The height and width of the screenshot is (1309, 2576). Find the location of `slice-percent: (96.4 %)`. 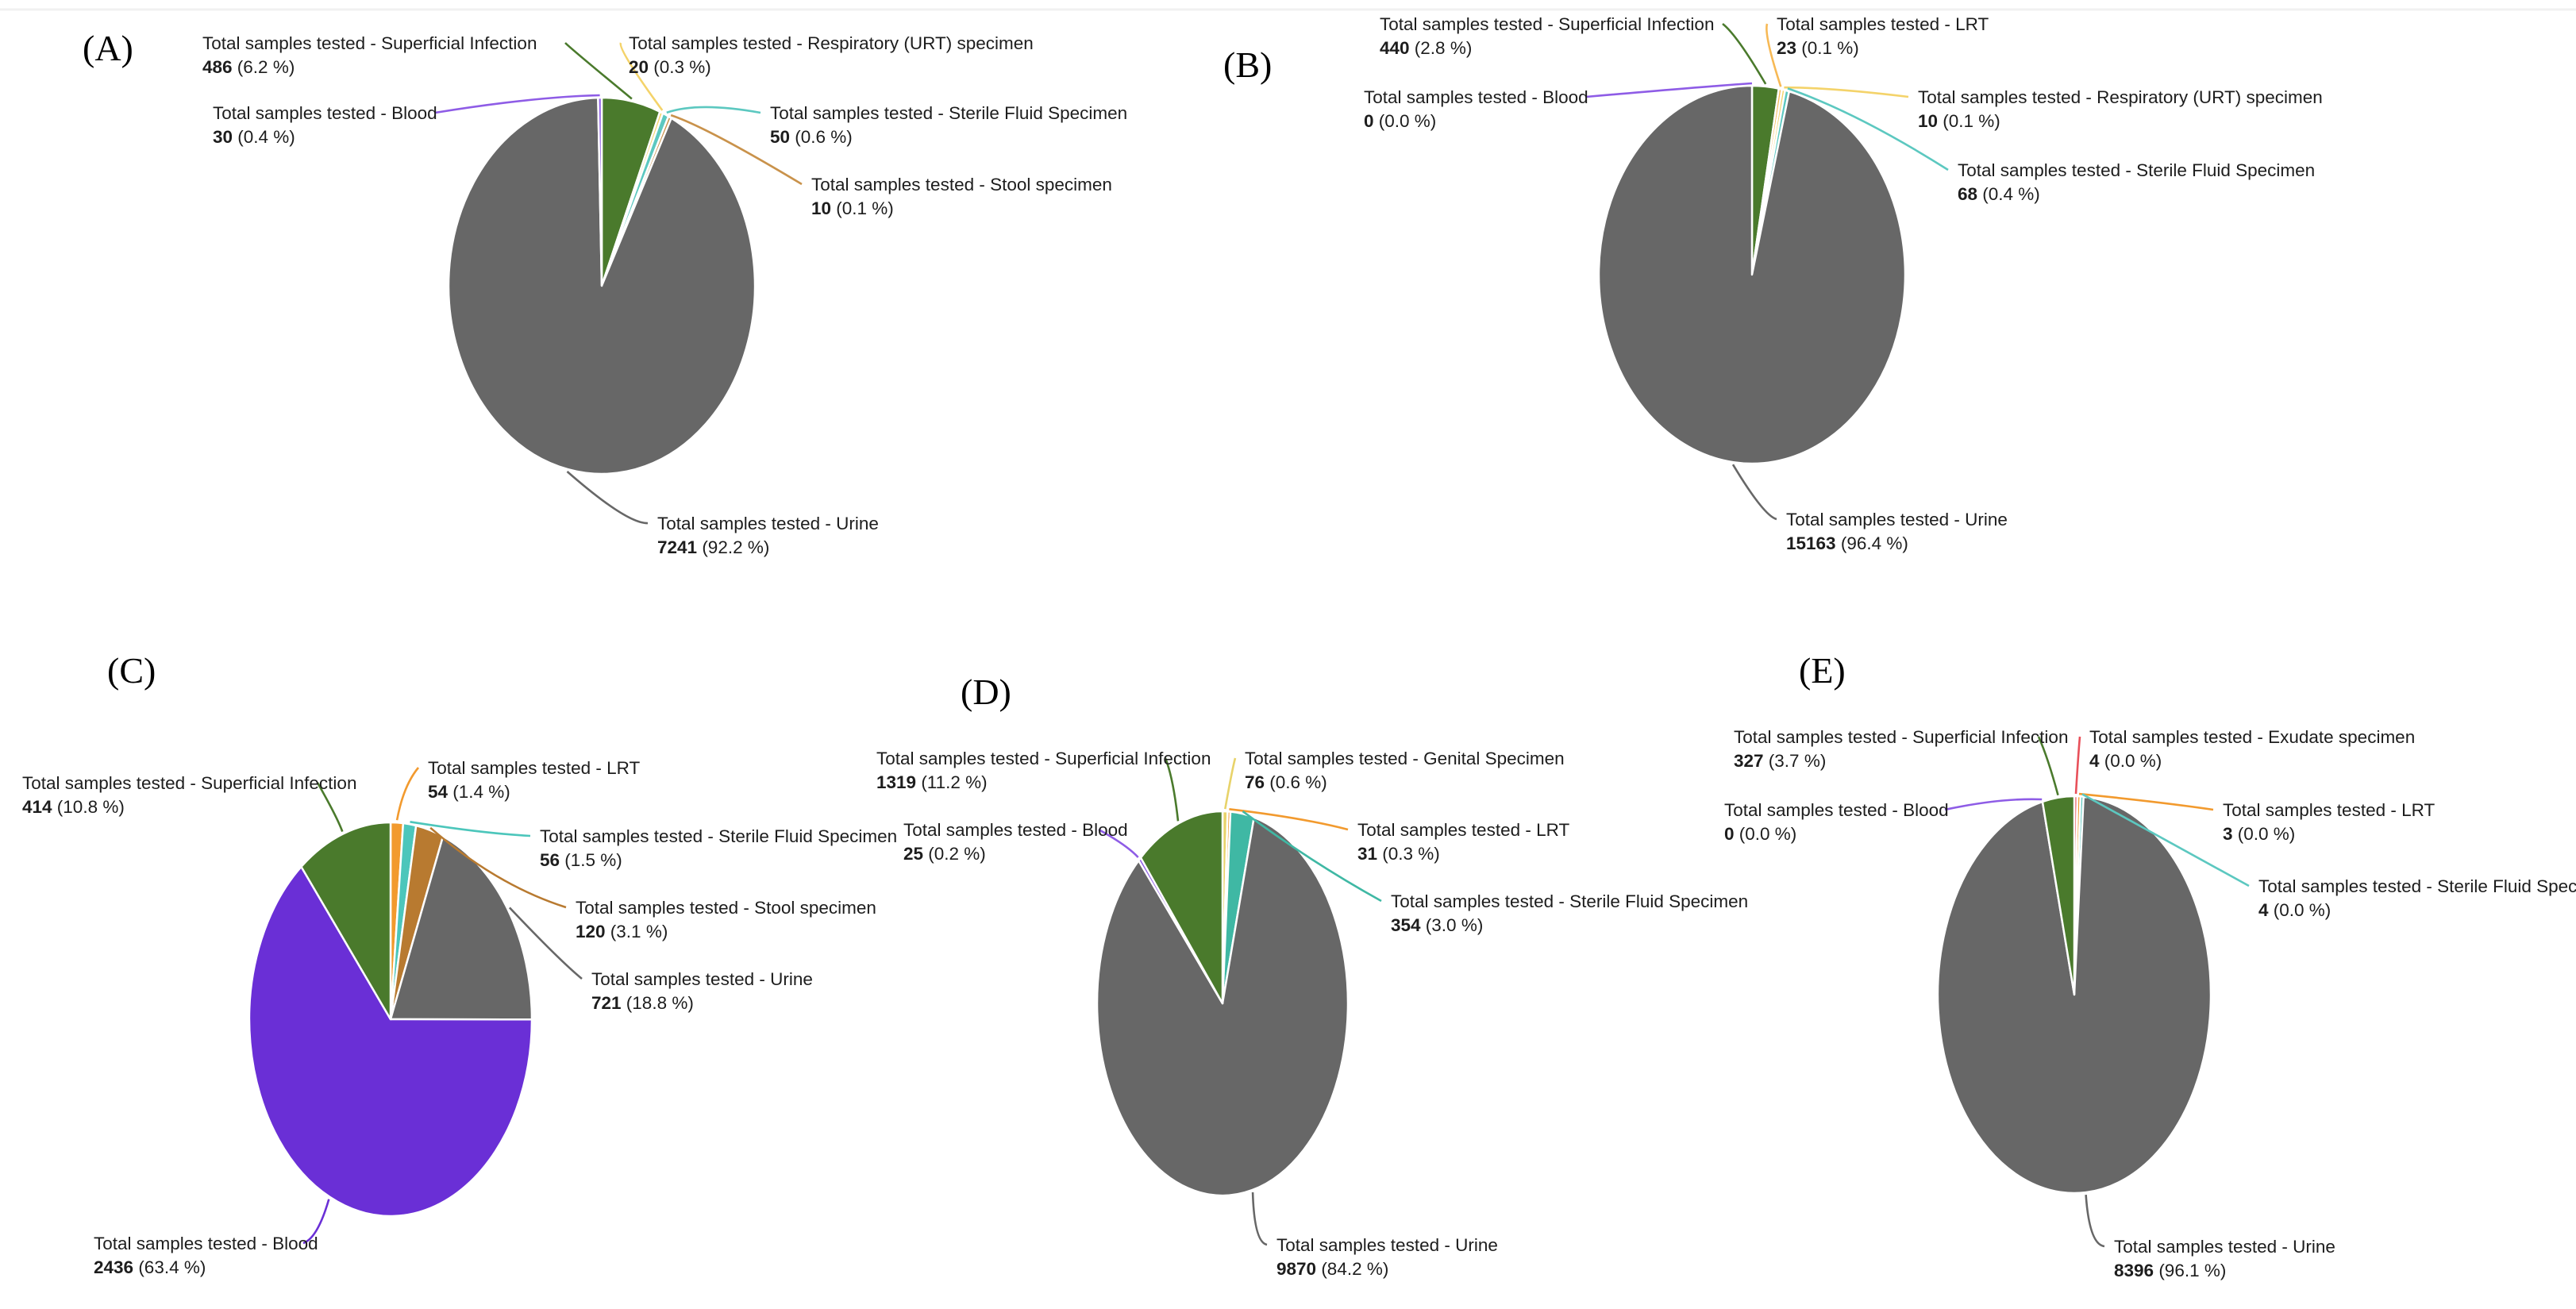

slice-percent: (96.4 %) is located at coordinates (1872, 543).